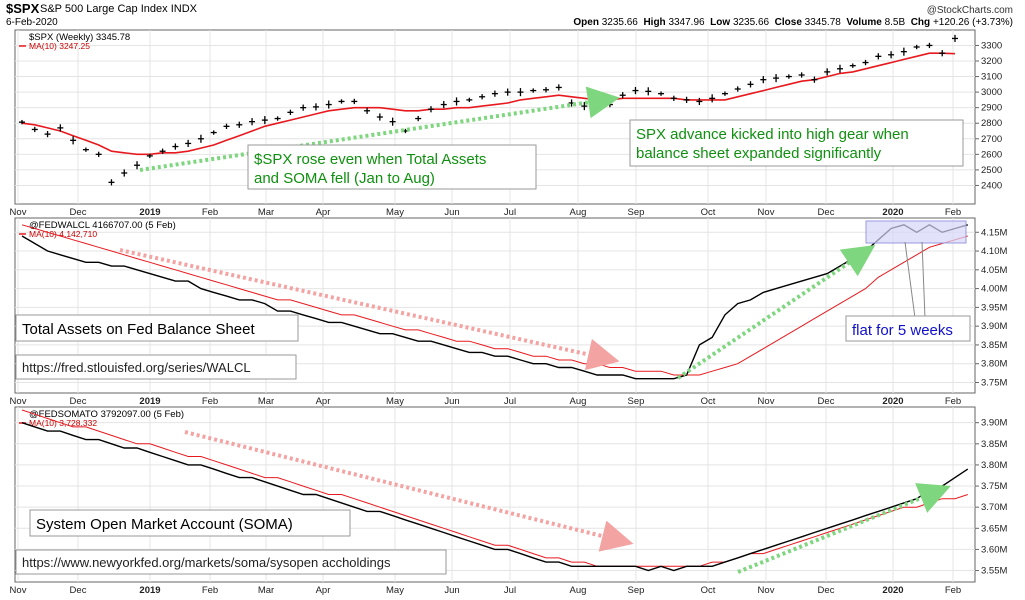 The image size is (1025, 600). What do you see at coordinates (23, 8) in the screenshot?
I see `ticker-symbol: $SPX` at bounding box center [23, 8].